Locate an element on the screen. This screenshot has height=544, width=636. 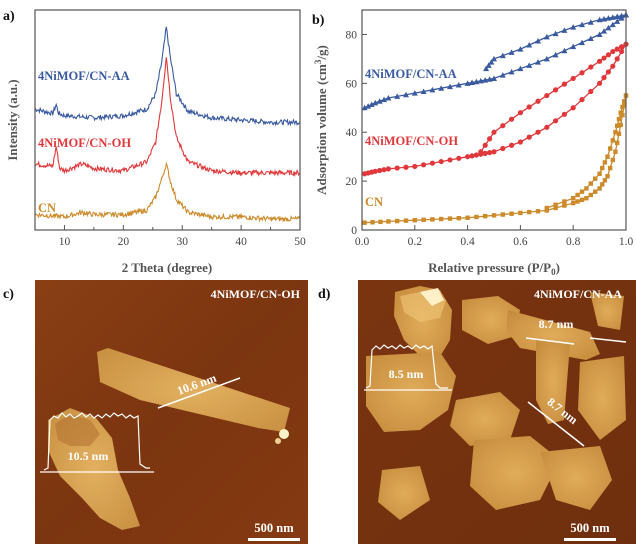
afm-c-title: 4NiMOF/CN-OH is located at coordinates (256, 294).